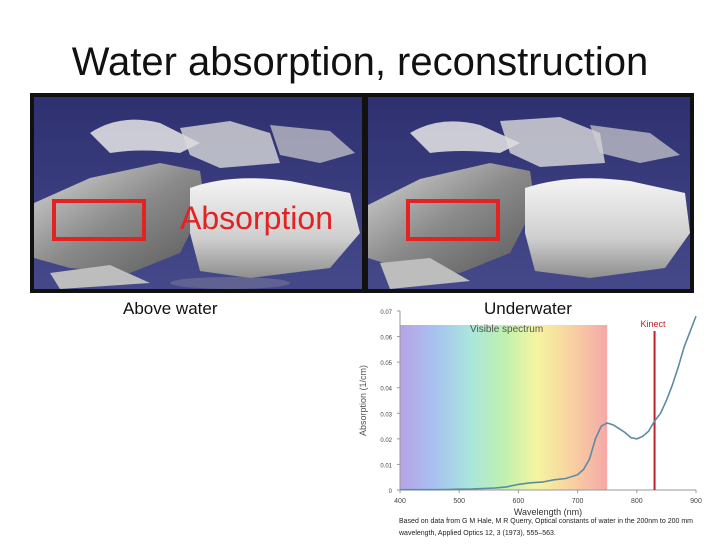 The width and height of the screenshot is (720, 545). What do you see at coordinates (386, 415) in the screenshot?
I see `y-tick-label: 0.03` at bounding box center [386, 415].